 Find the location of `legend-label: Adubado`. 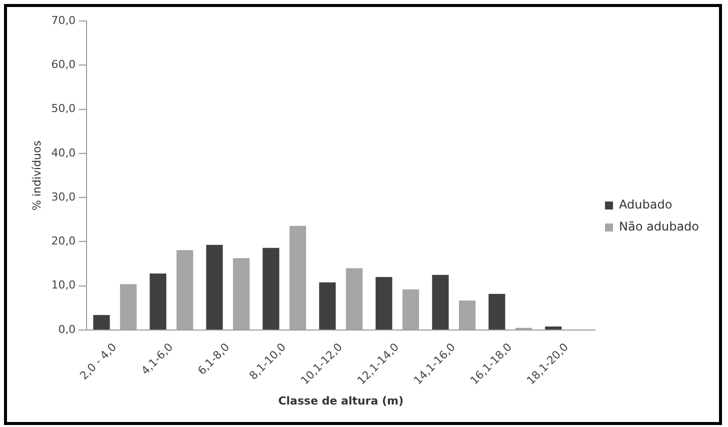

legend-label: Adubado is located at coordinates (645, 205).